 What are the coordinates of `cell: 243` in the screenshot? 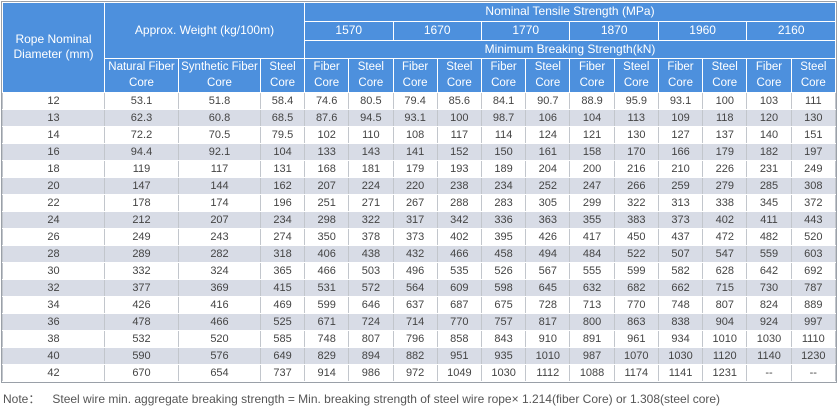 It's located at (219, 236).